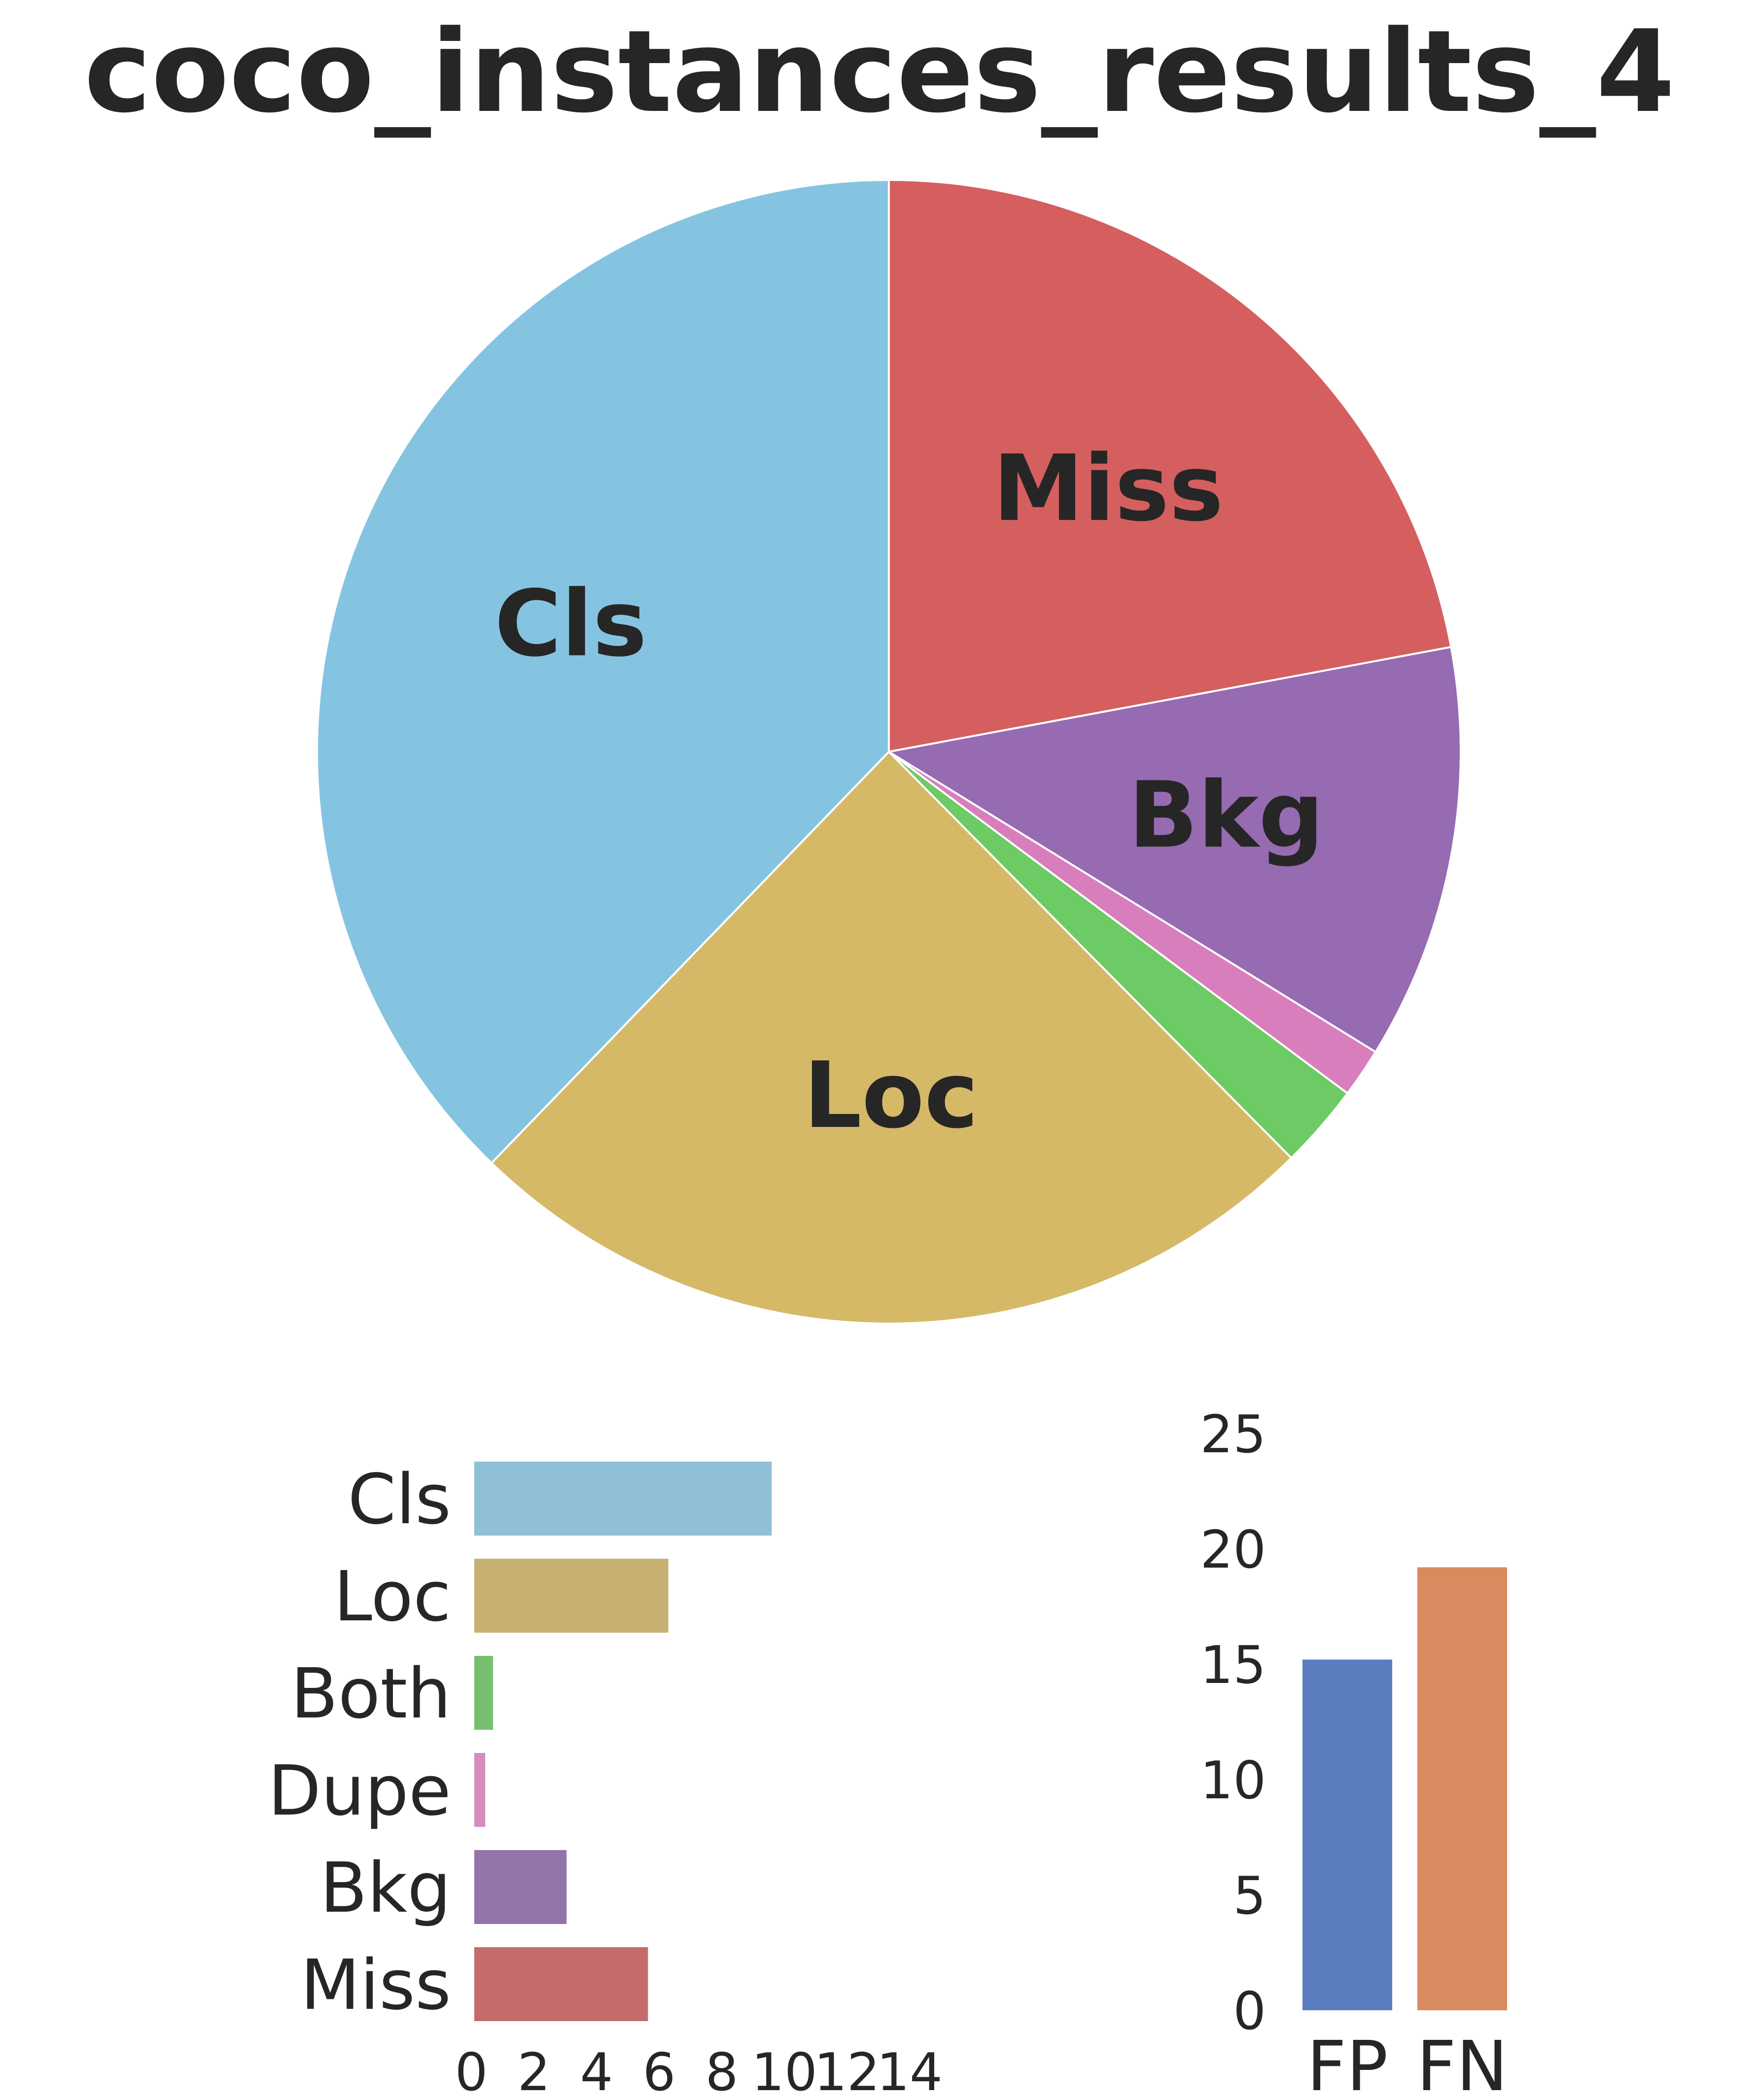 Image resolution: width=1759 pixels, height=2100 pixels. What do you see at coordinates (1108, 488) in the screenshot?
I see `pie-label-miss: Miss` at bounding box center [1108, 488].